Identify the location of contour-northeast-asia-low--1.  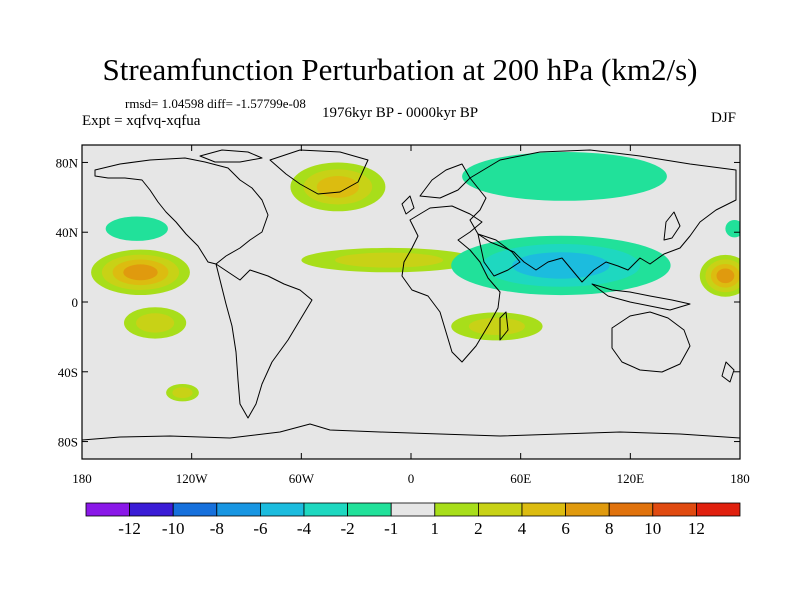
(732, 229).